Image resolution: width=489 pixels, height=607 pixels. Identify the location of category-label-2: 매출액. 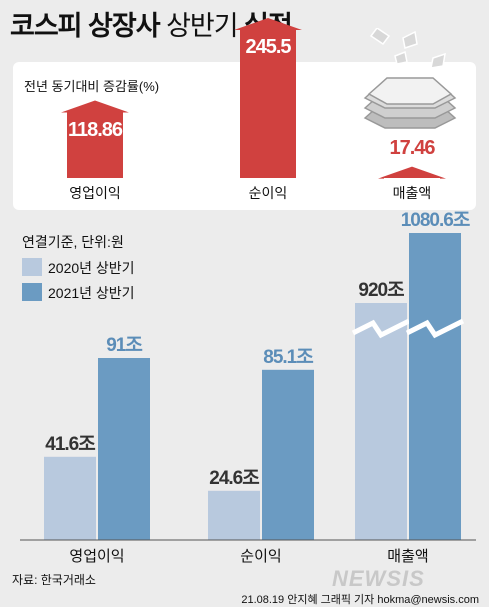
(408, 556).